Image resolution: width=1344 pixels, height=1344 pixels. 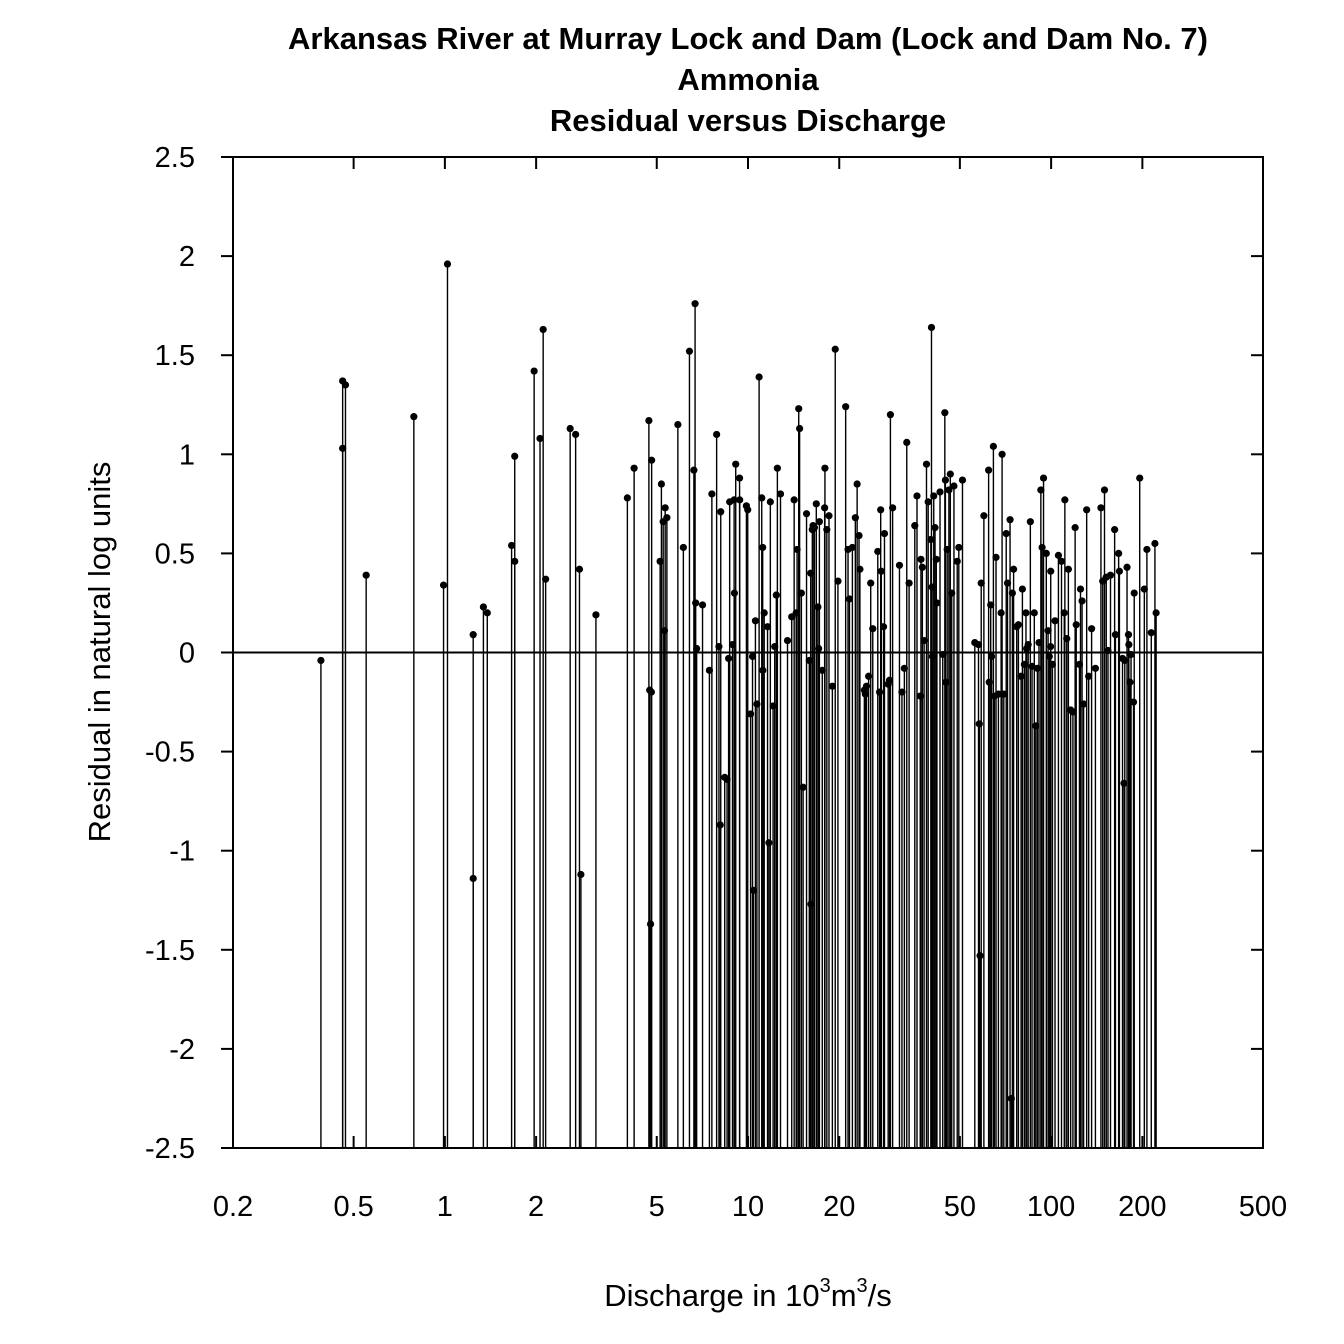 What do you see at coordinates (170, 1149) in the screenshot?
I see `y-tick-label: -2.5` at bounding box center [170, 1149].